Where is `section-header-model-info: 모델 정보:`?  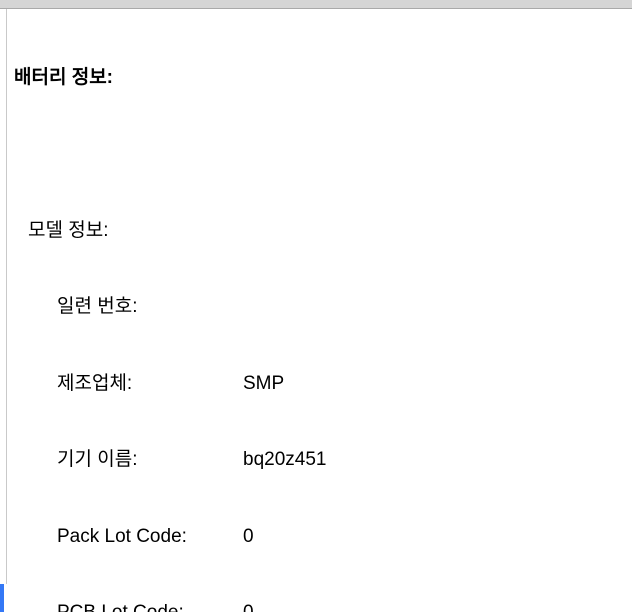 section-header-model-info: 모델 정보: is located at coordinates (68, 230).